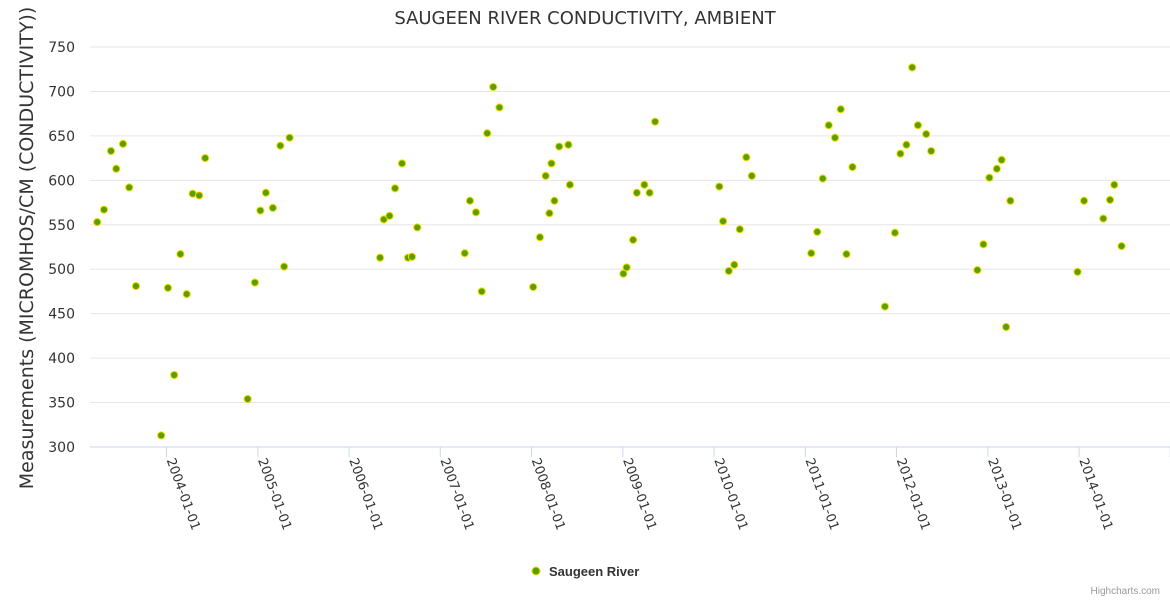 The image size is (1170, 600). Describe the element at coordinates (585, 18) in the screenshot. I see `chart-title: SAUGEEN RIVER CONDUCTIVITY, AMBIENT` at that location.